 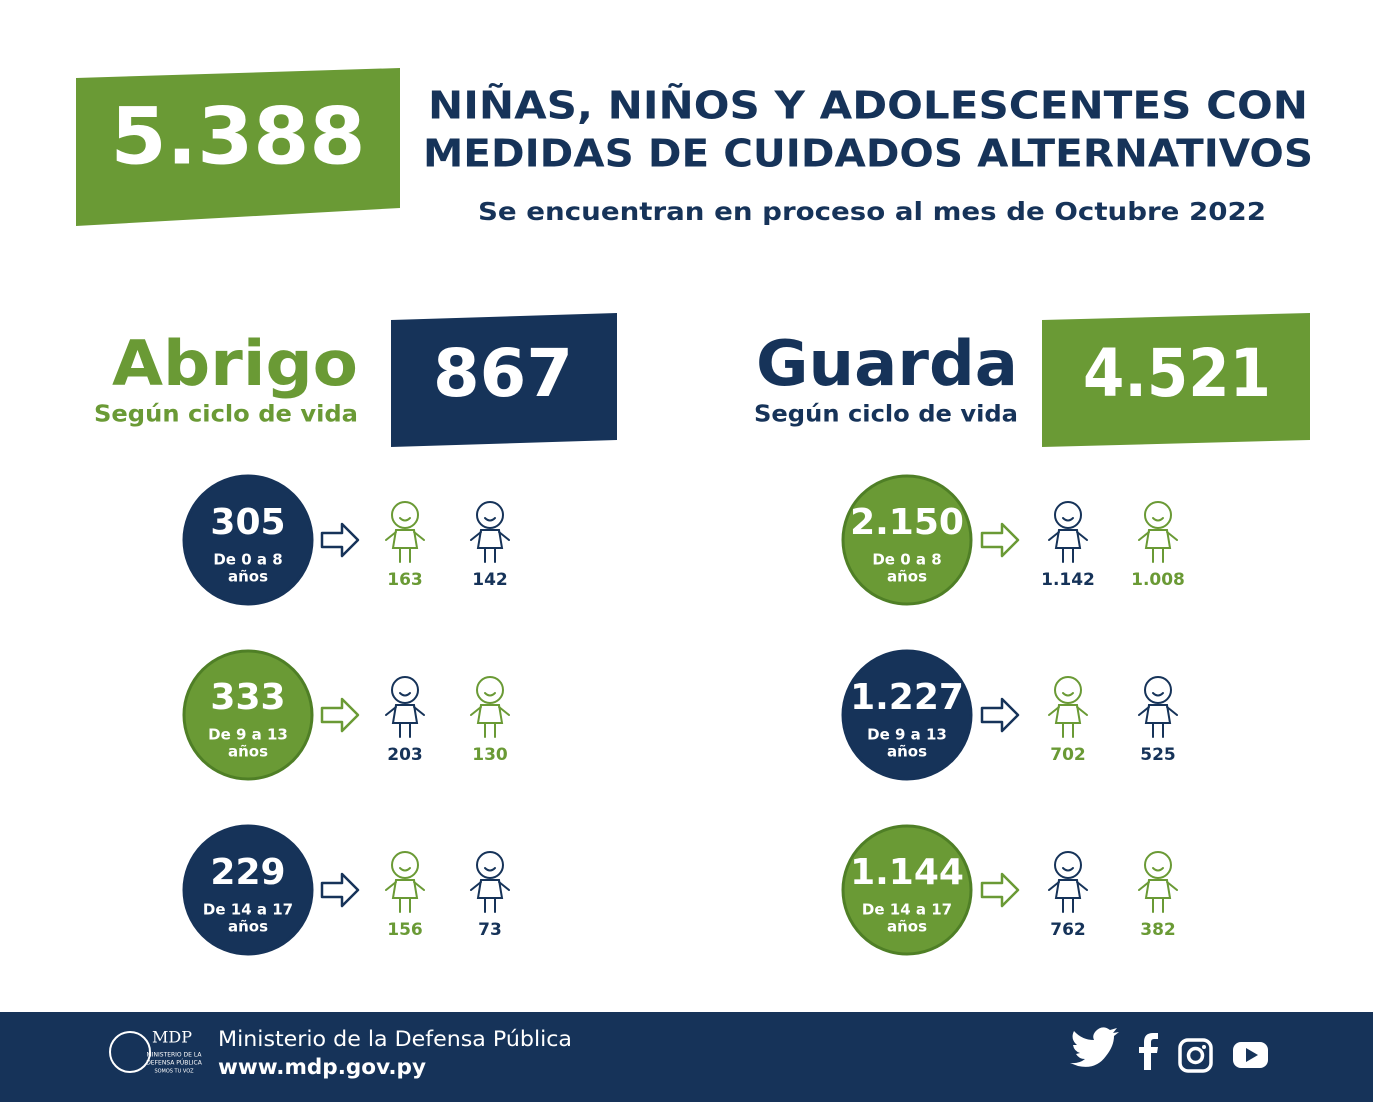 I want to click on org-name: Ministerio de la Defensa Pública, so click(x=395, y=1039).